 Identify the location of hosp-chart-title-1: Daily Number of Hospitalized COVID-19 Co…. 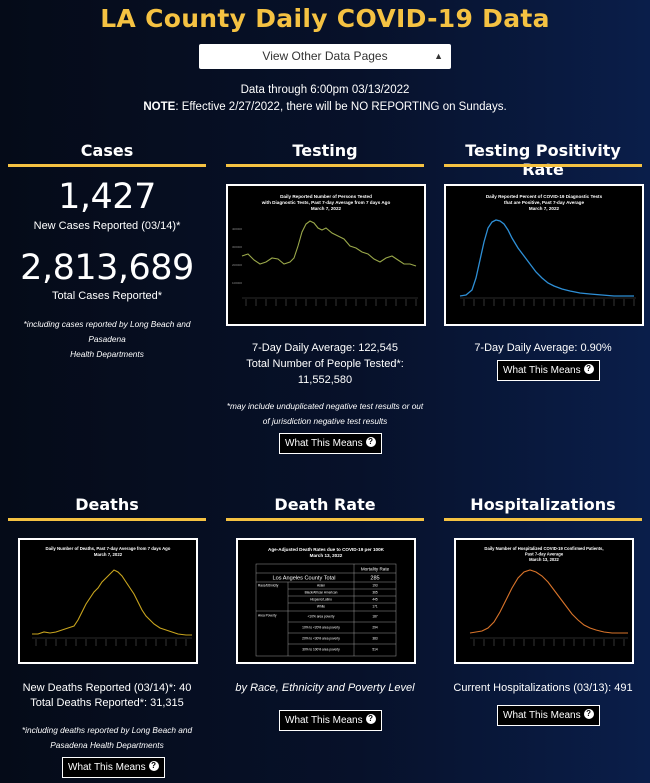
(543, 548).